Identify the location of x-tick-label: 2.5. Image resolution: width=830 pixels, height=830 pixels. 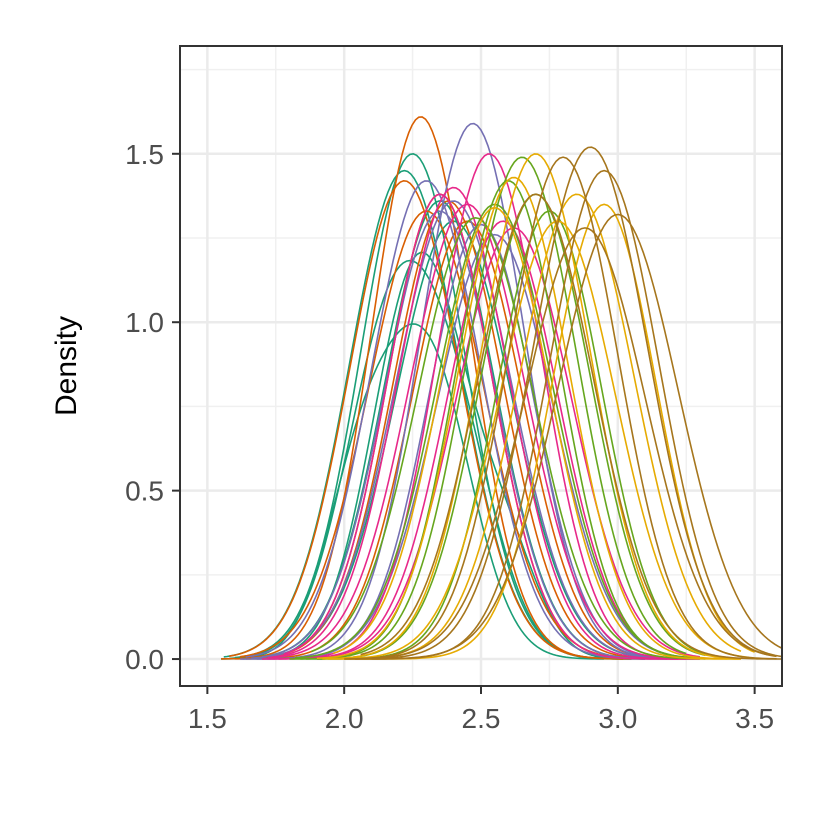
(481, 718).